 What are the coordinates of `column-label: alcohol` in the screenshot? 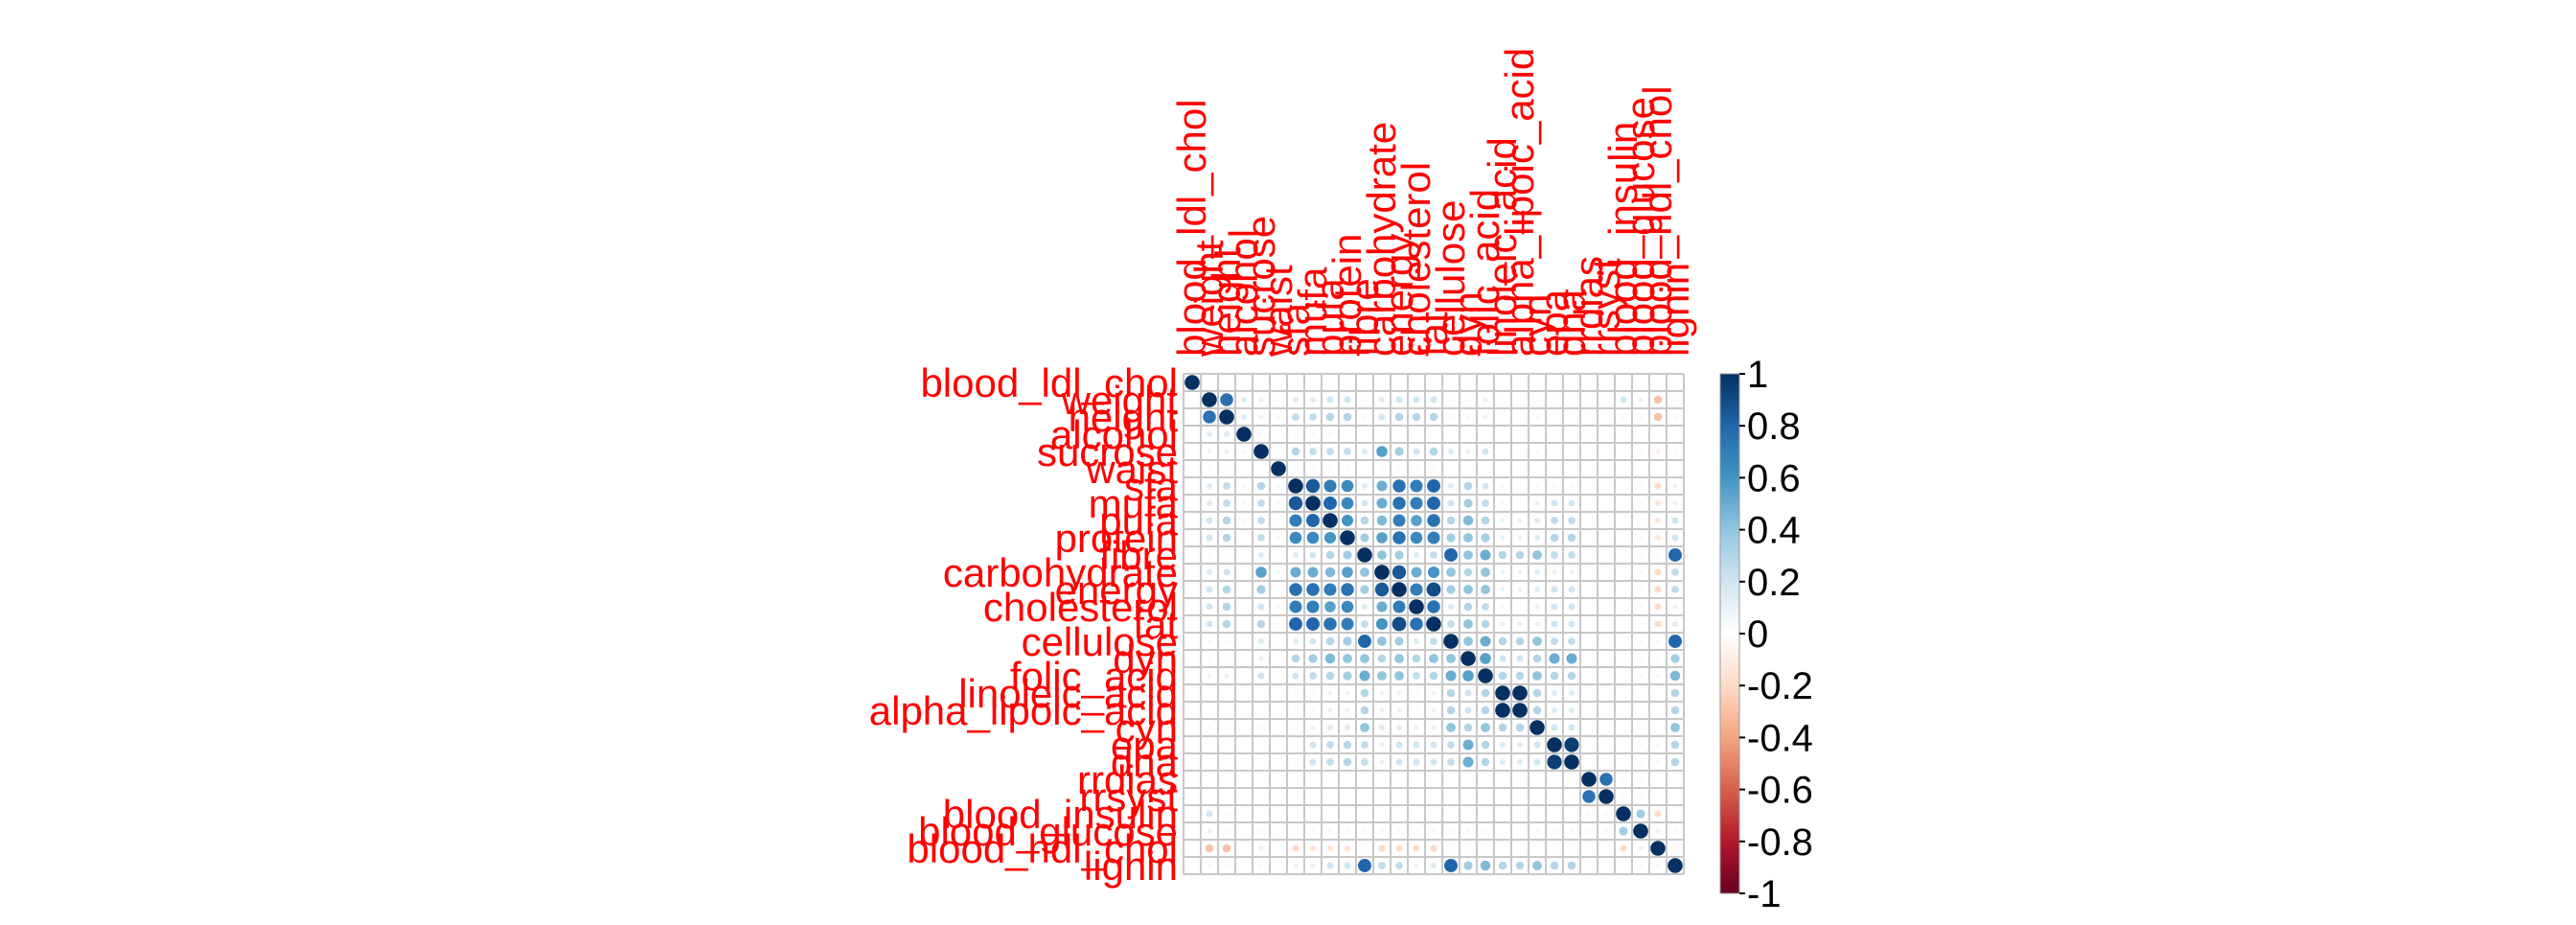 It's located at (1243, 293).